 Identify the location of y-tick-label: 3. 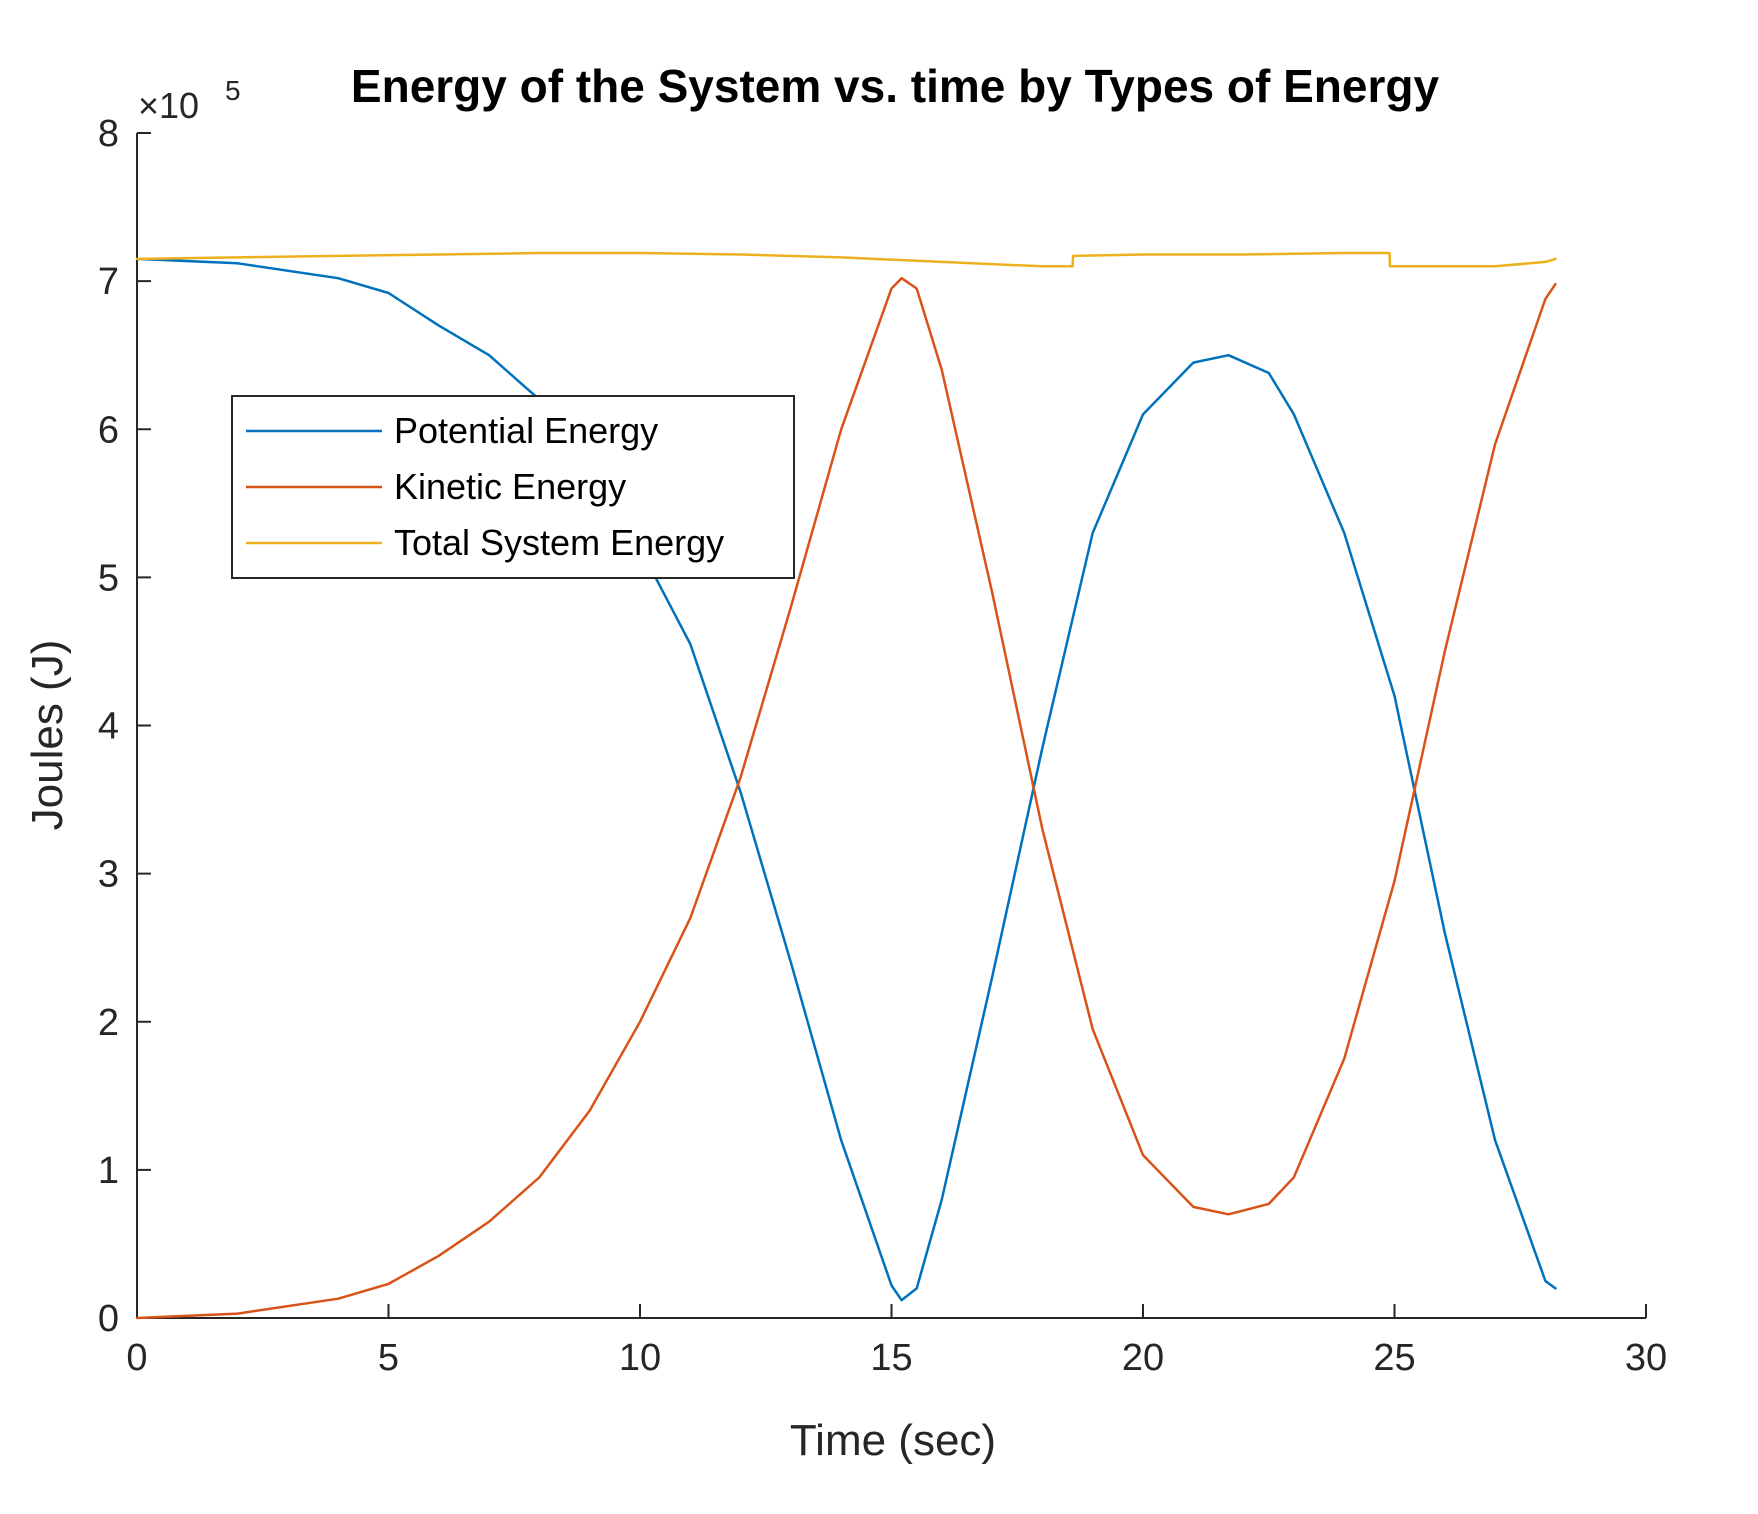
(108, 875).